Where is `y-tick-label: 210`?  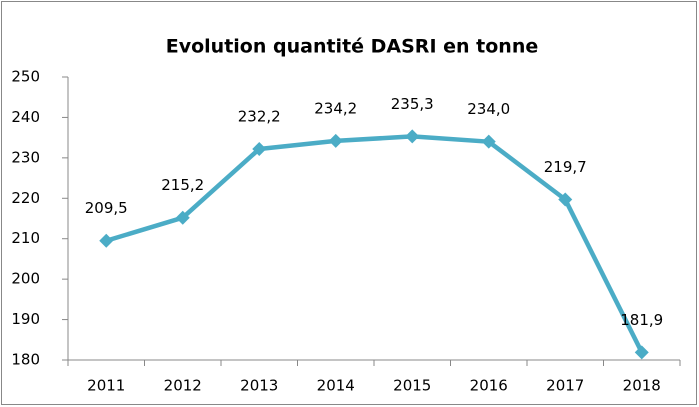
y-tick-label: 210 is located at coordinates (25, 238).